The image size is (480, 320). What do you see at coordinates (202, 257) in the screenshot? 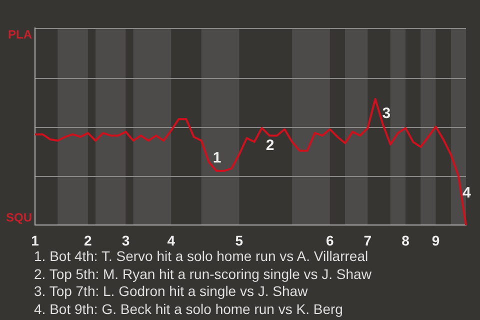
I see `text: 1. Bot 4th: T. Servo hit a solo home run vs A. Villarreal` at bounding box center [202, 257].